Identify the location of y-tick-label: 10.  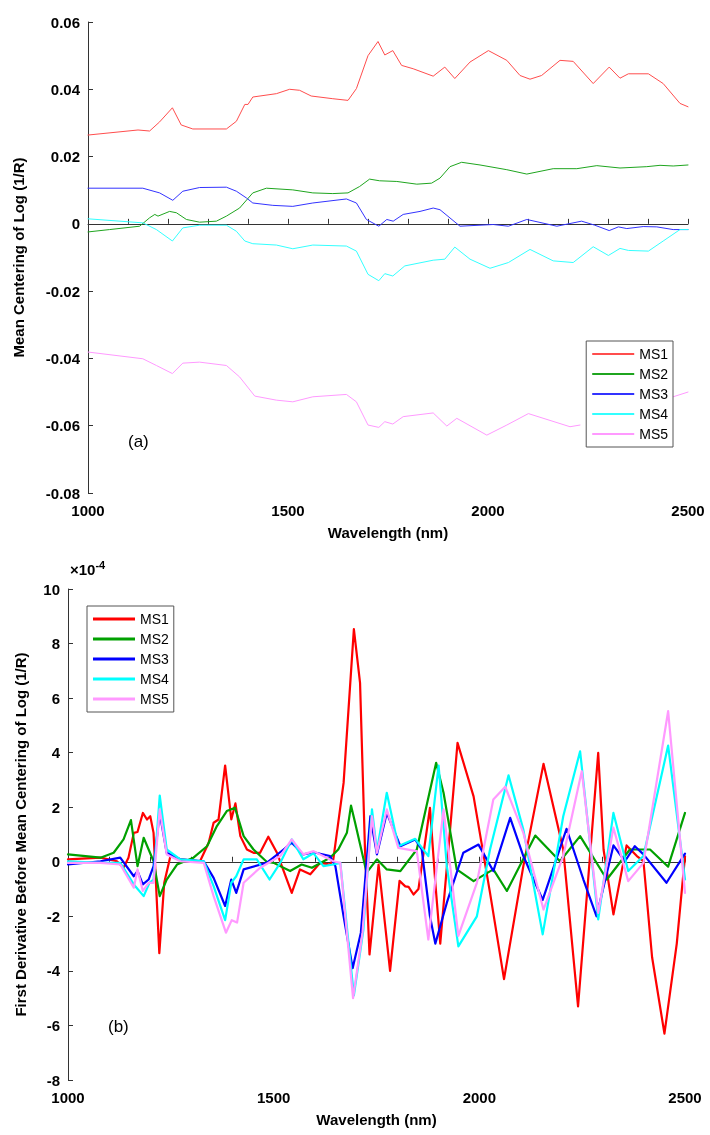
(51, 589).